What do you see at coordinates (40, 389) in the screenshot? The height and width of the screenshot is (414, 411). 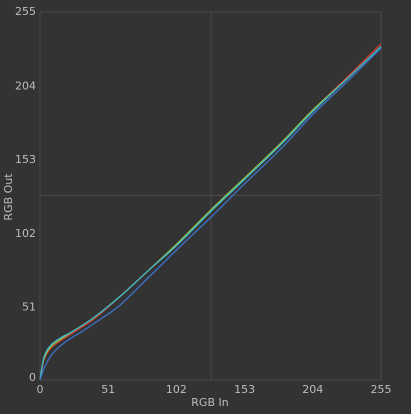 I see `x-tick-label: 0` at bounding box center [40, 389].